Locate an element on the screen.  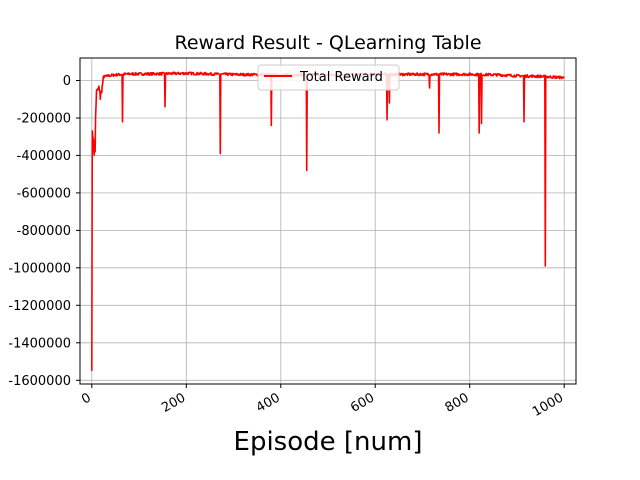
y-tick-label: -1000000 is located at coordinates (39, 268).